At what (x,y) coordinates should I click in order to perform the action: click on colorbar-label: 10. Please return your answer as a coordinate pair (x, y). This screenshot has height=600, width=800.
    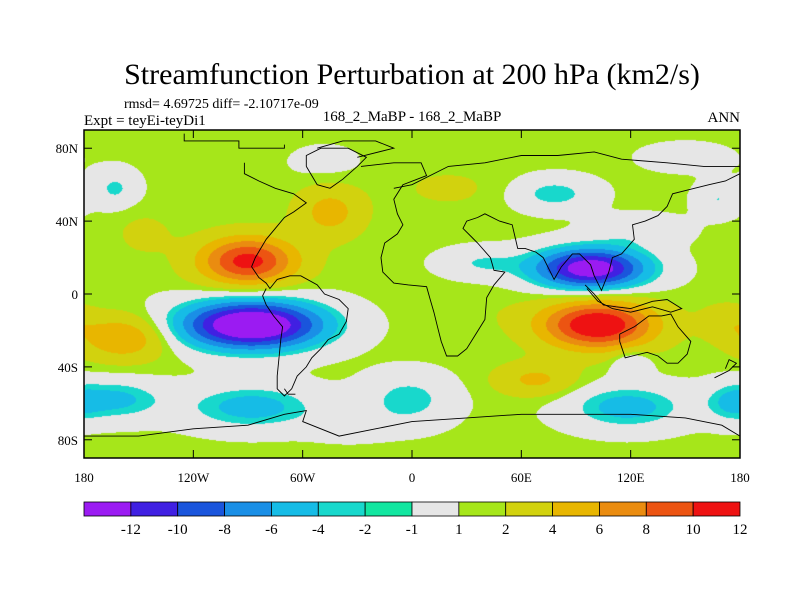
    Looking at the image, I should click on (693, 530).